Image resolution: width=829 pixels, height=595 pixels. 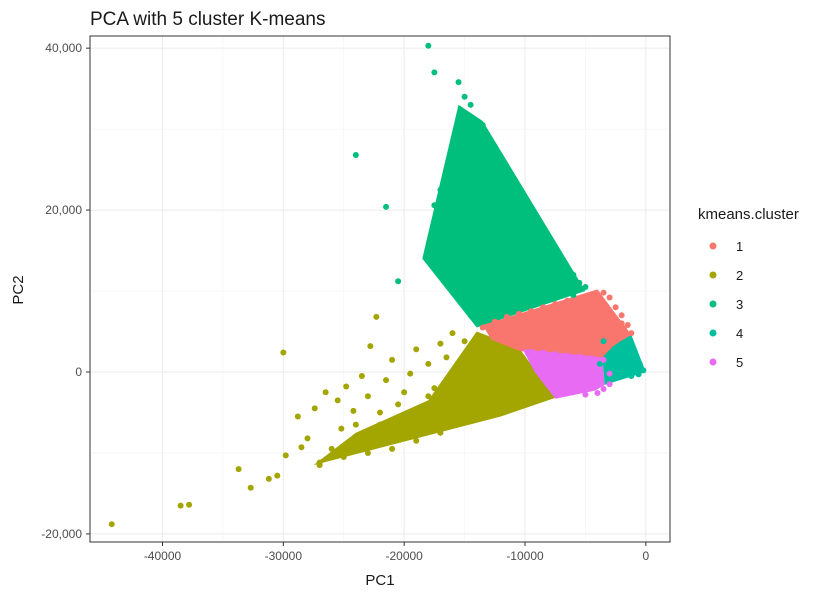 I want to click on y-tick-label: 0, so click(x=78, y=372).